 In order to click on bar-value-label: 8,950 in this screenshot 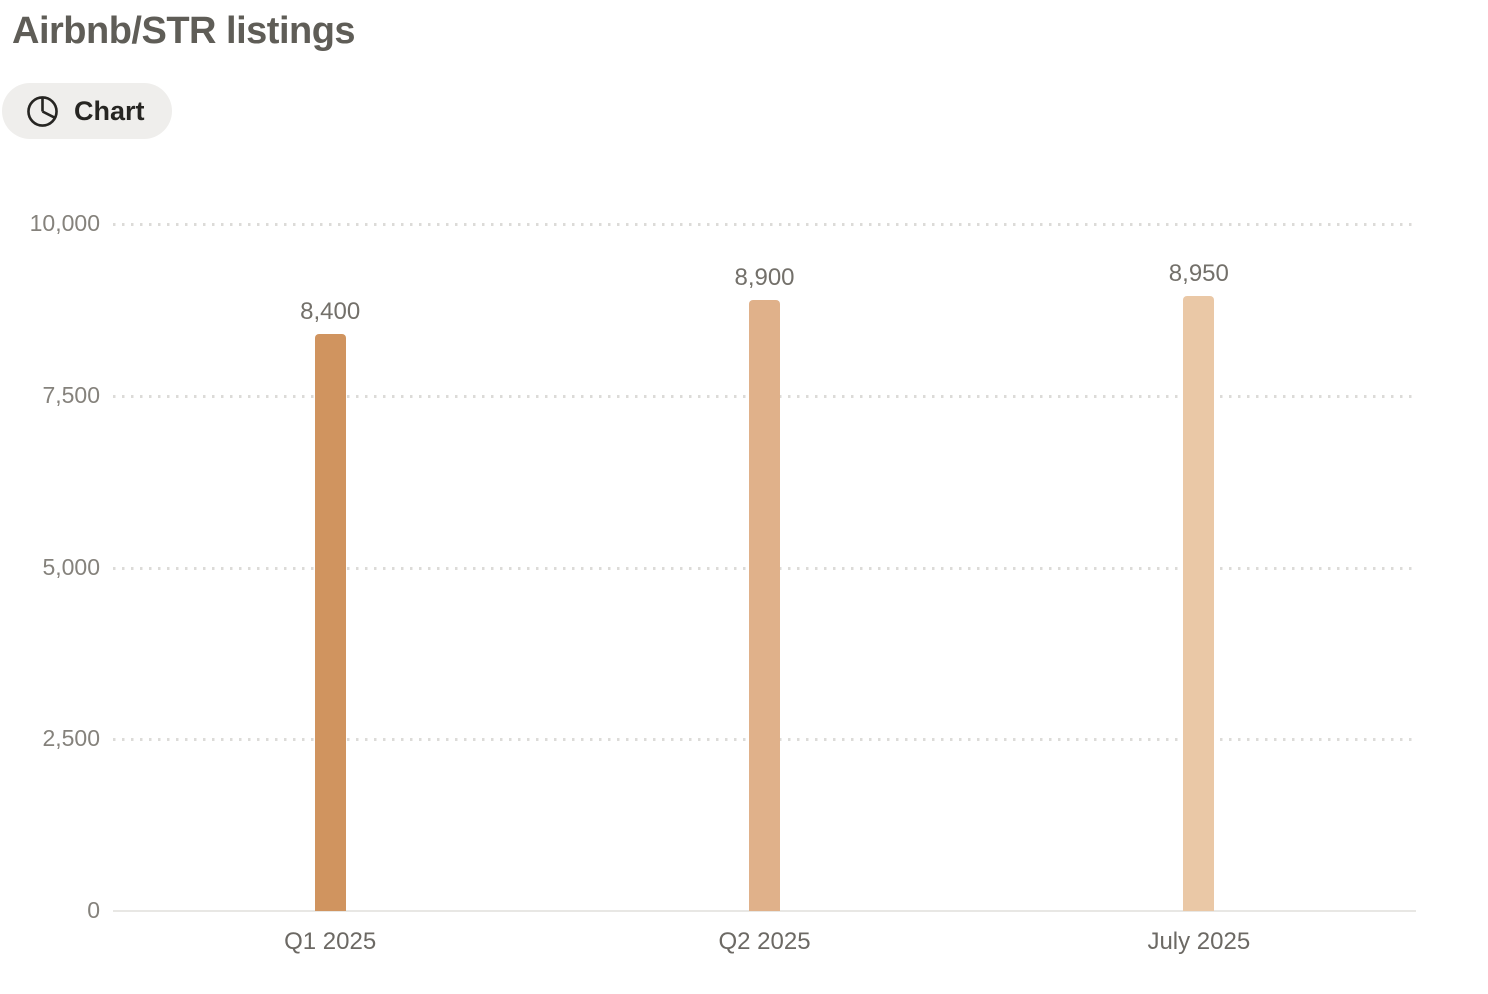, I will do `click(1198, 274)`.